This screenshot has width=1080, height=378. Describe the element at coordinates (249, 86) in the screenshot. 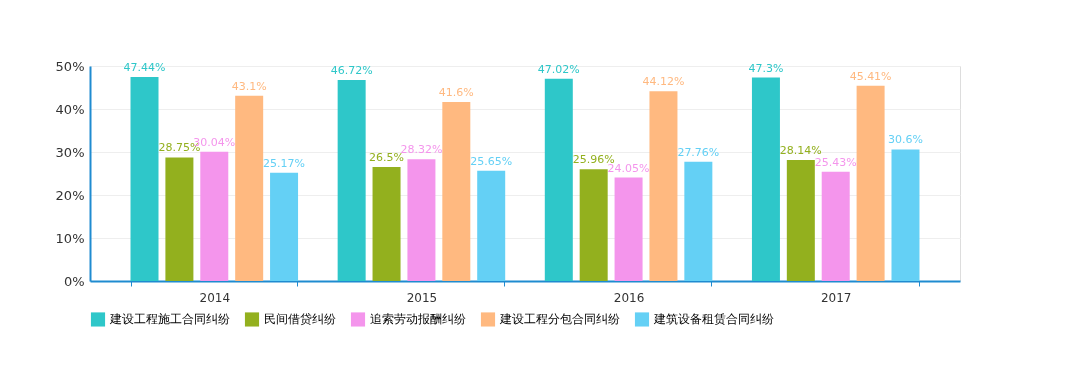

I see `data-label: 43.1%` at that location.